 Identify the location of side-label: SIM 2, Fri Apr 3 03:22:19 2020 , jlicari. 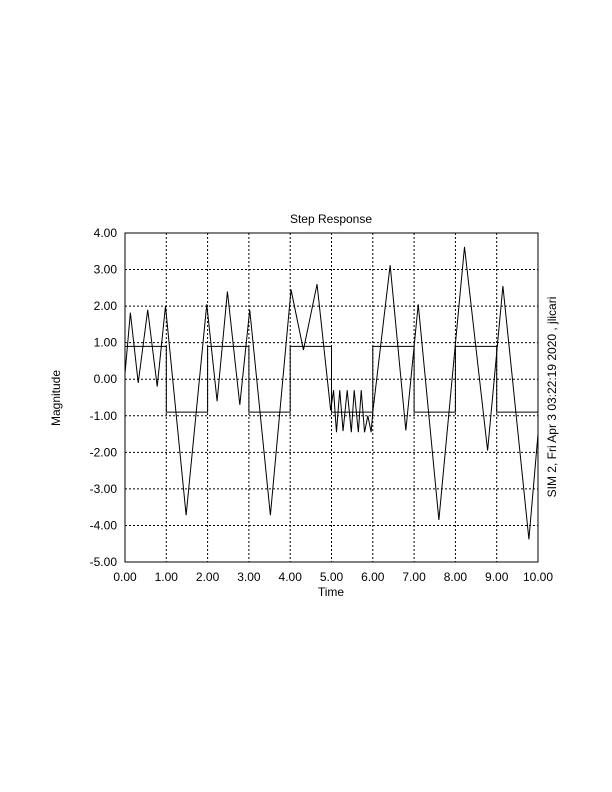
(552, 397).